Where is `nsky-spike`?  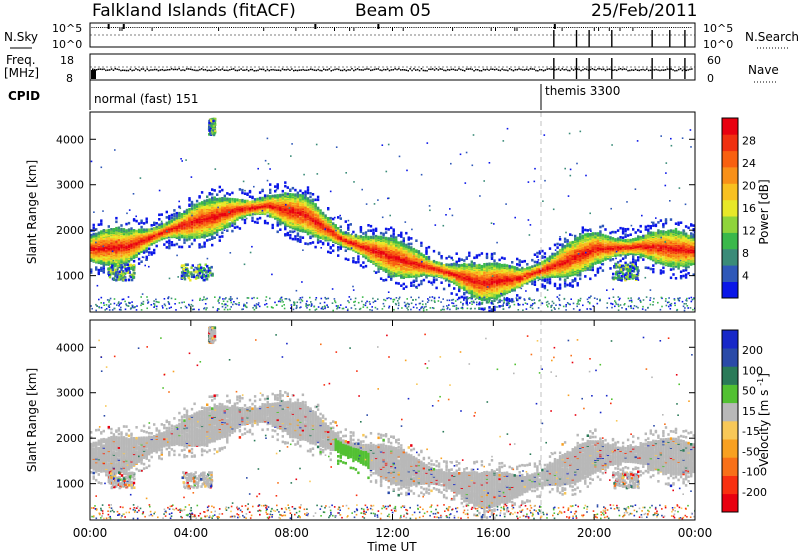
nsky-spike is located at coordinates (554, 26).